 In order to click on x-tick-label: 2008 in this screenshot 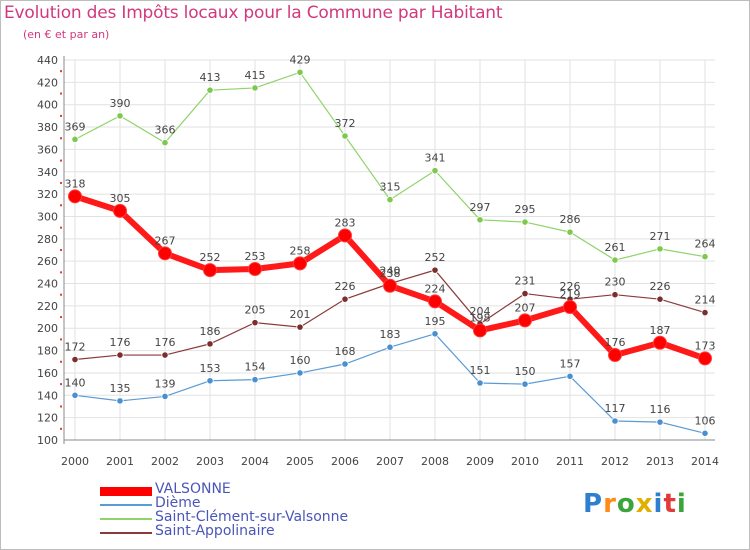, I will do `click(435, 461)`.